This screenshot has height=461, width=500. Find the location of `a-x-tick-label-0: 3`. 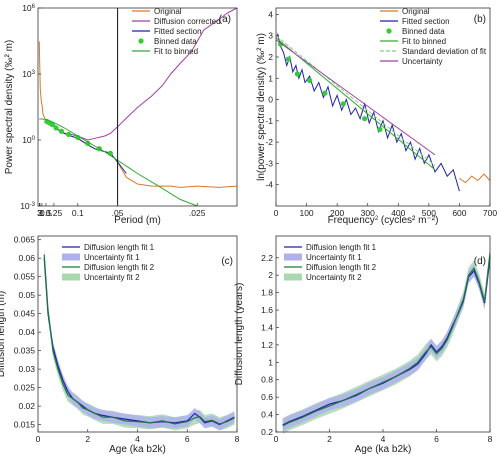

a-x-tick-label-0: 3 is located at coordinates (39, 213).